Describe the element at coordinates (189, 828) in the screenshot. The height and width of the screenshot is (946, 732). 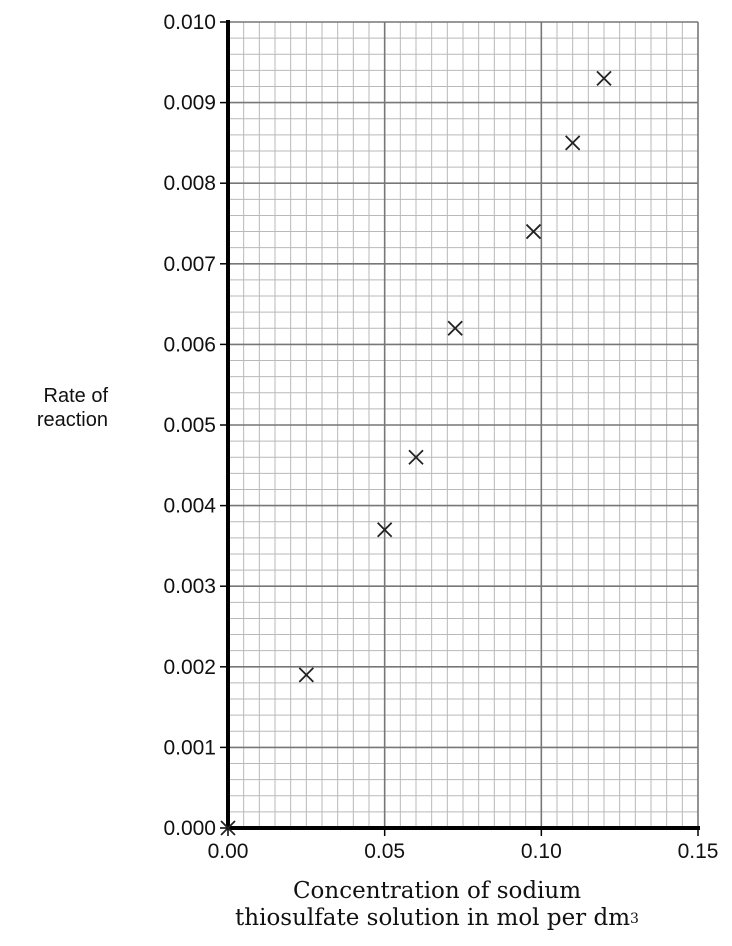
I see `y-tick-label: 0.000` at that location.